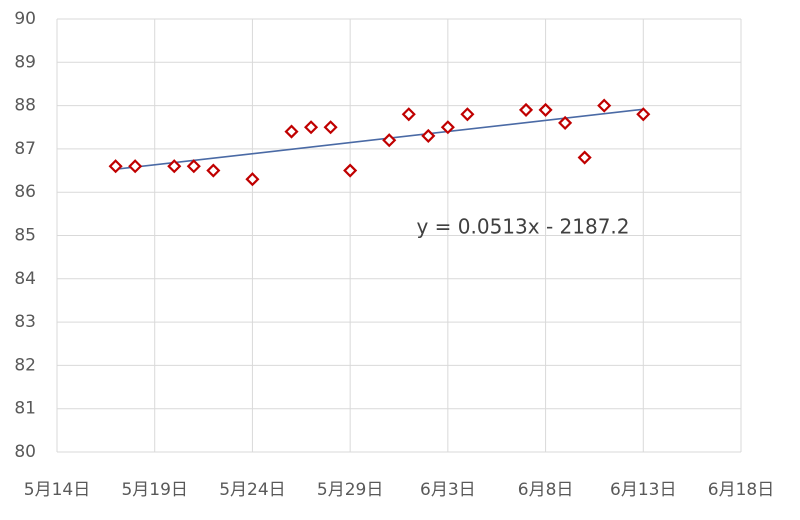 The height and width of the screenshot is (520, 800). I want to click on x-tick-label: 5月29日, so click(350, 490).